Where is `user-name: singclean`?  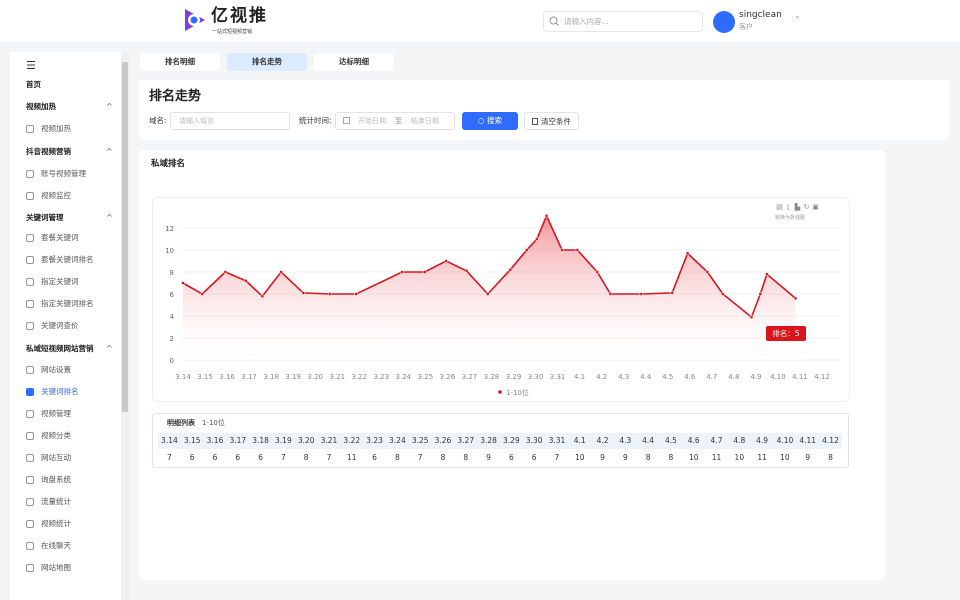 user-name: singclean is located at coordinates (760, 15).